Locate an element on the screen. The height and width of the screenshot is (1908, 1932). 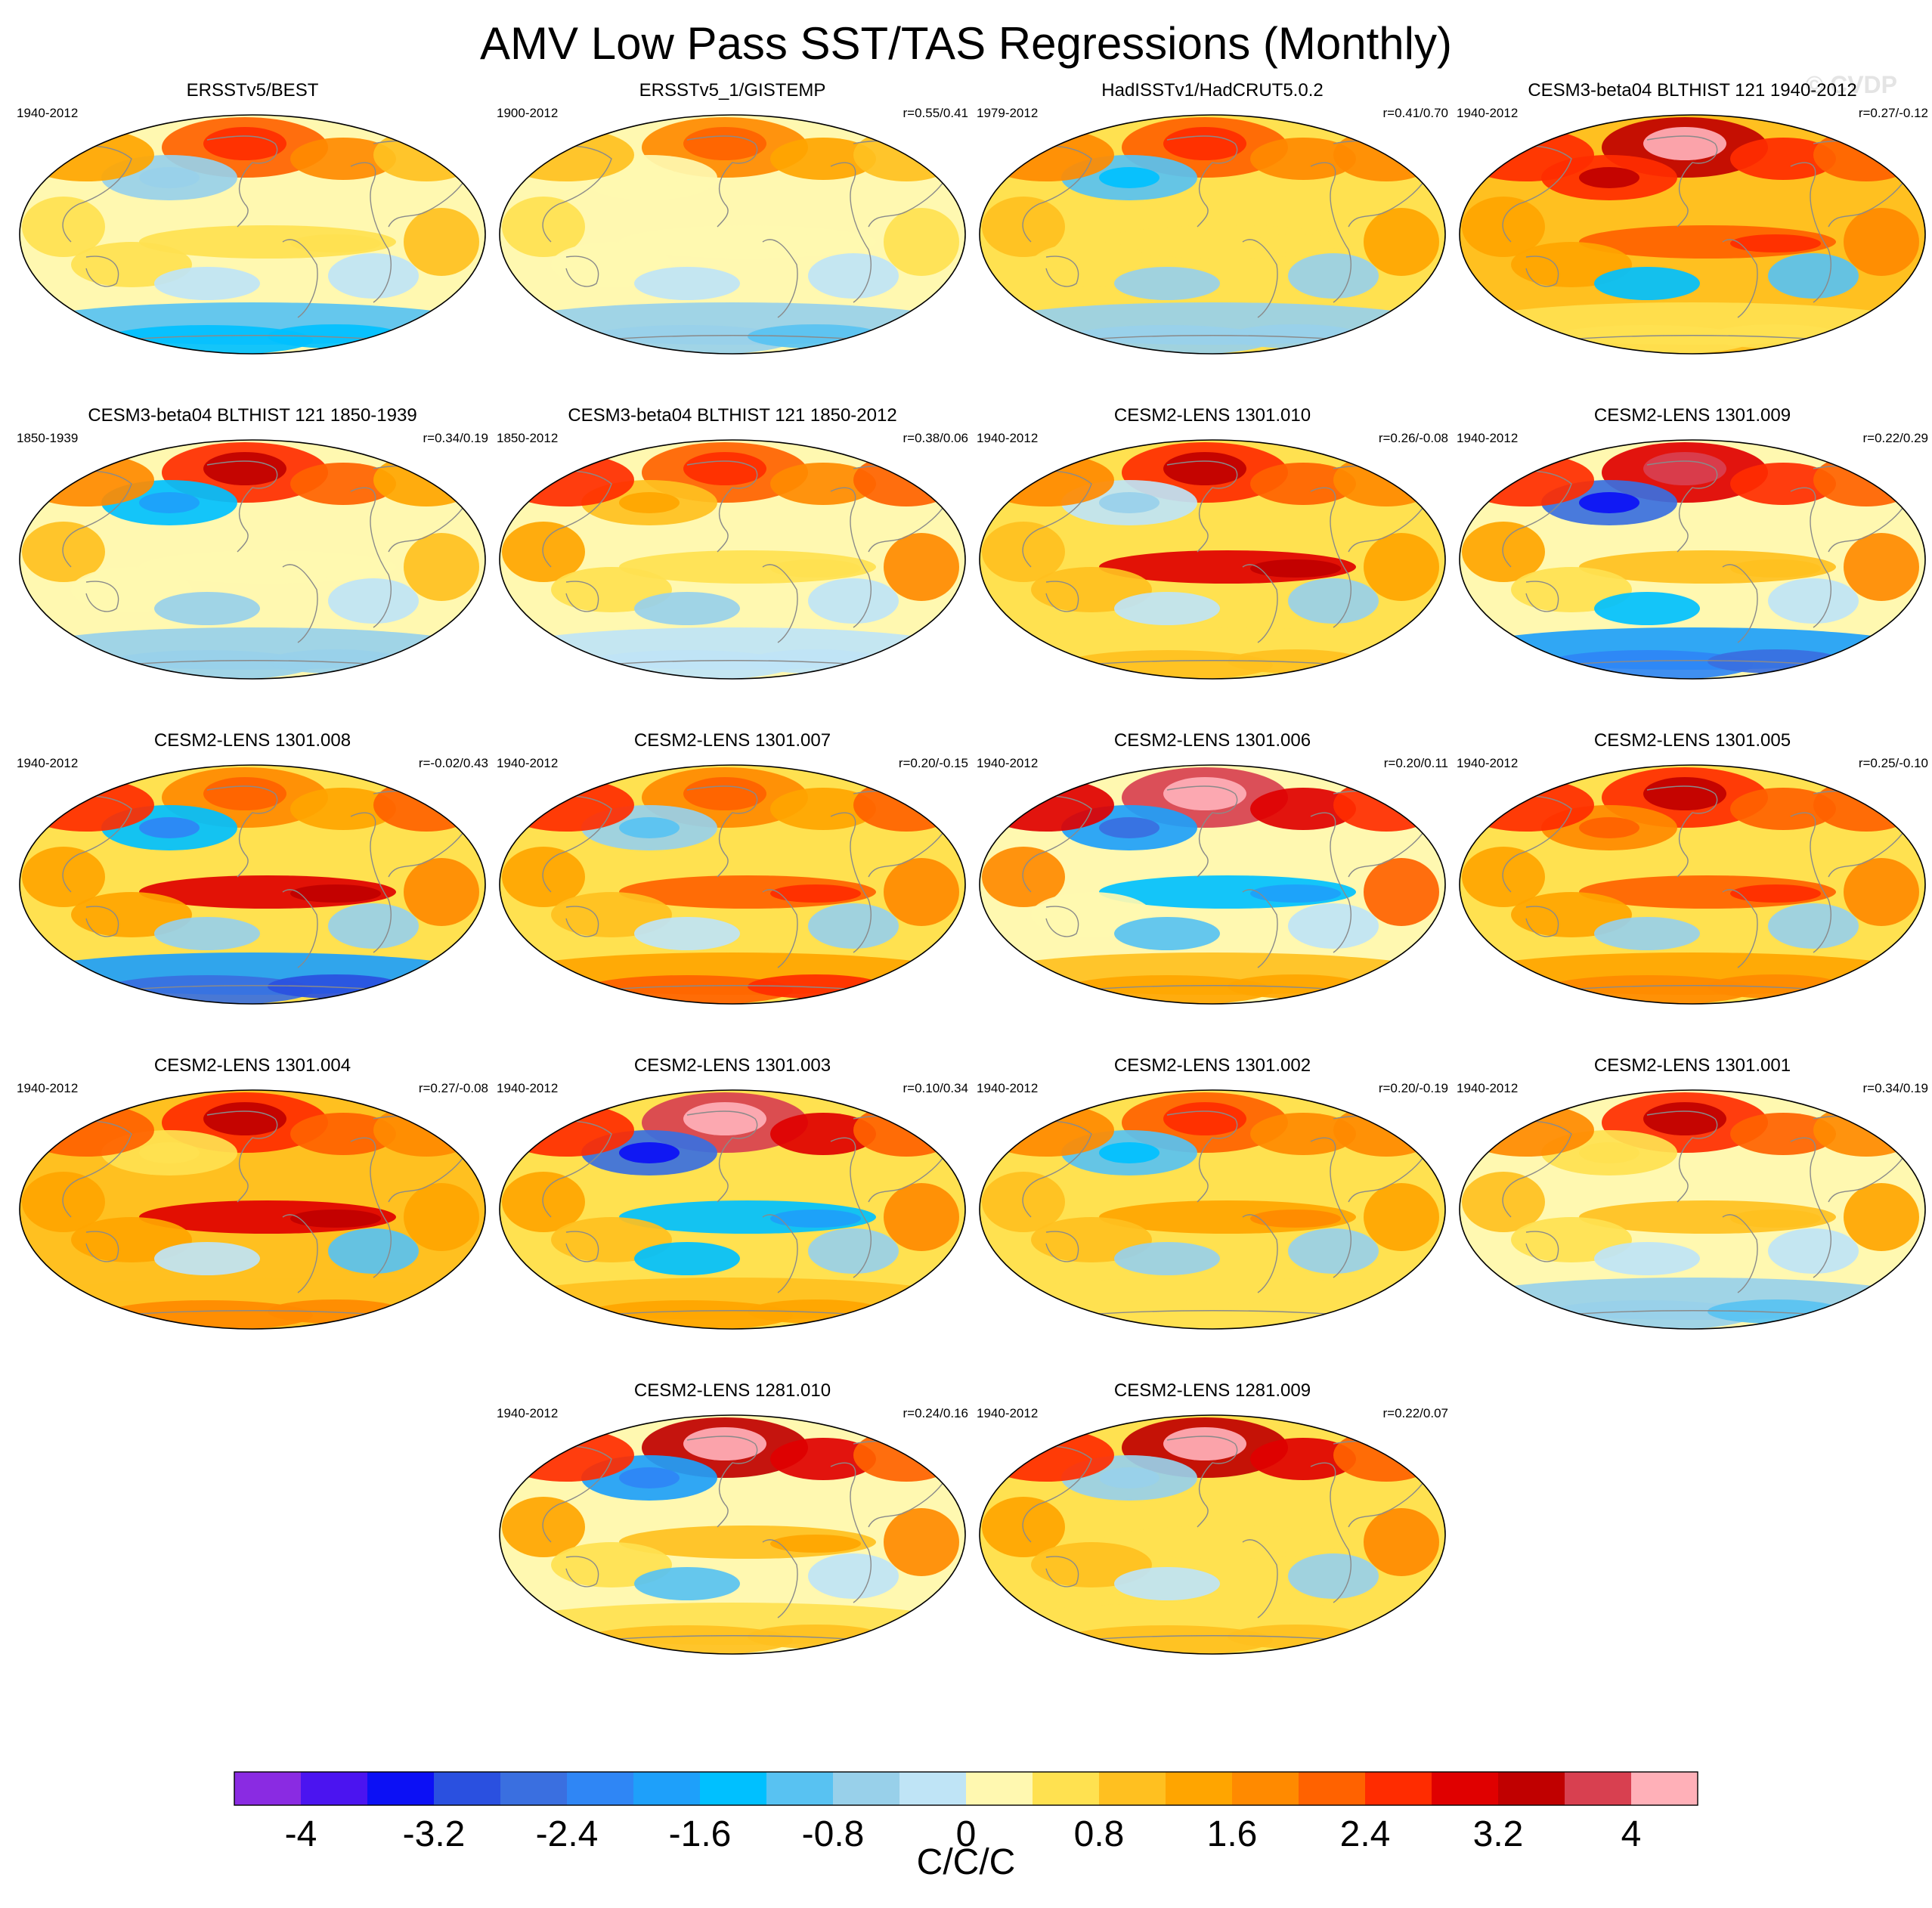
panel-years: 1900-2012 is located at coordinates (528, 113).